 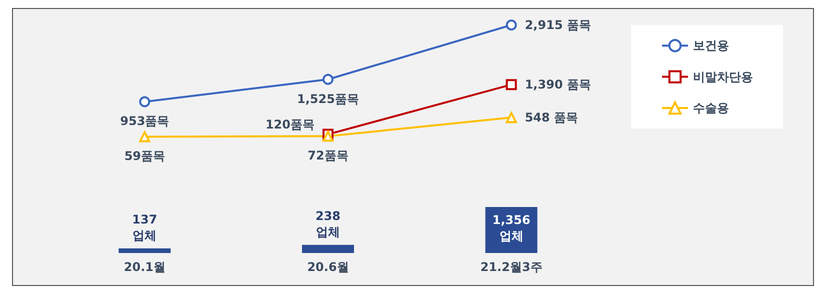 I want to click on data-label: 59품목, so click(x=145, y=156).